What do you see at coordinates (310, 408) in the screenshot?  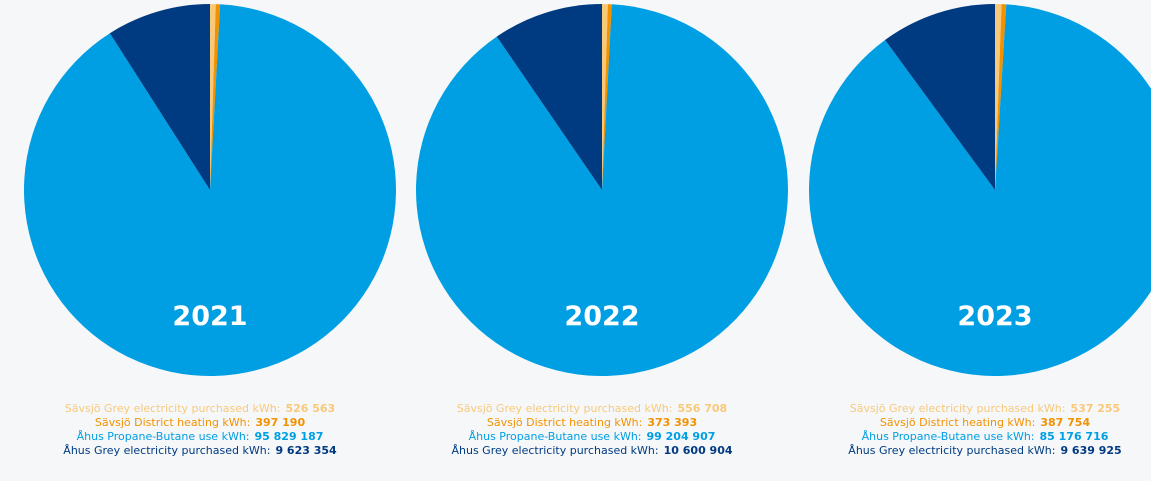 I see `legend-value: 526 563` at bounding box center [310, 408].